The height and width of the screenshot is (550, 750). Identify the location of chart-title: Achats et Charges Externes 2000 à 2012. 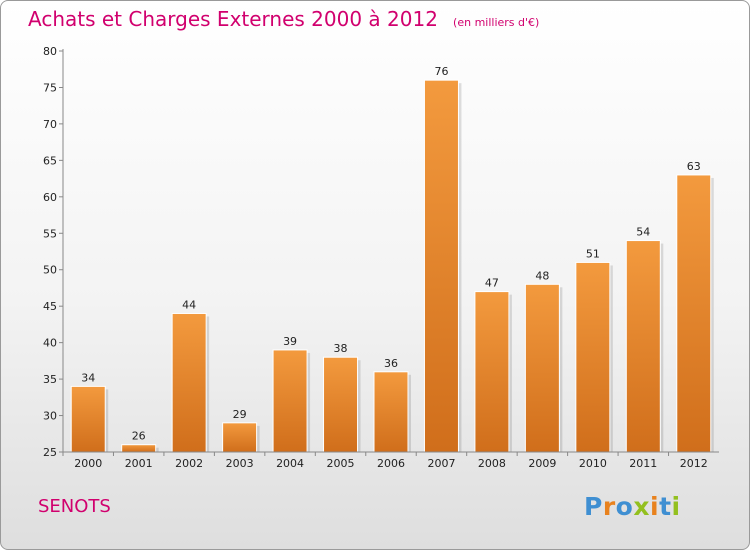
(233, 19).